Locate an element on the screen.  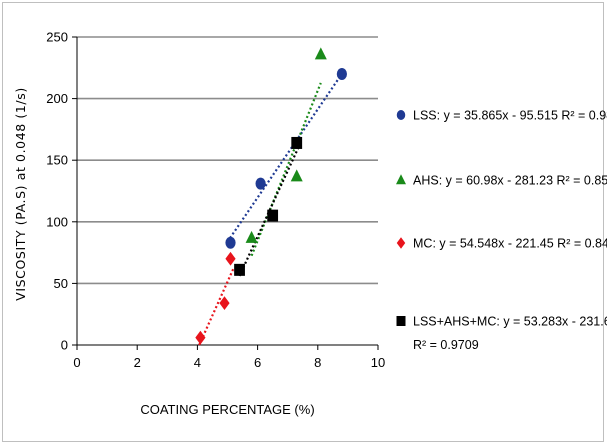
y-tick-label: 50 is located at coordinates (61, 283).